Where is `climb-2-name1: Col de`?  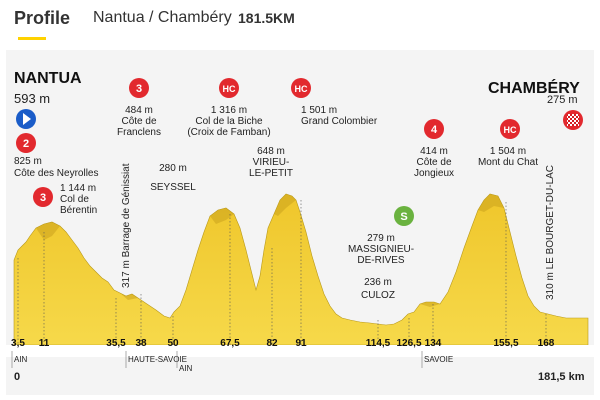 climb-2-name1: Col de is located at coordinates (74, 199).